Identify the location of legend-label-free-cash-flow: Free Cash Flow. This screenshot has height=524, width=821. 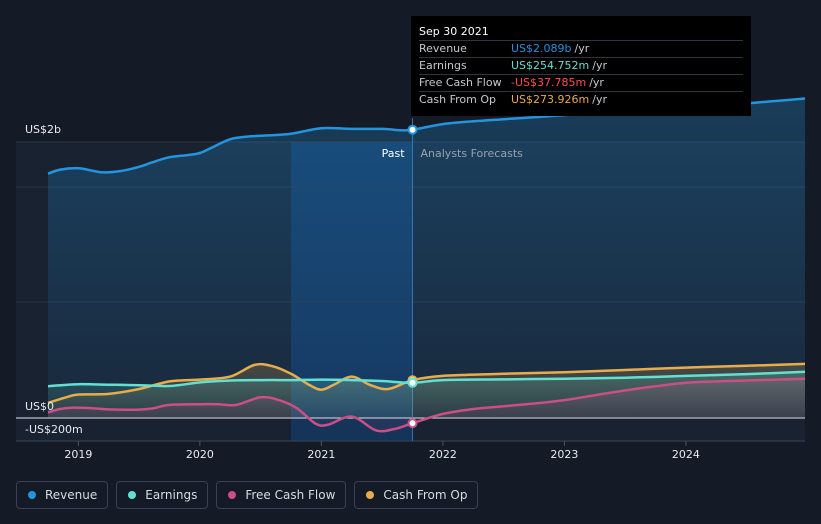
(290, 495).